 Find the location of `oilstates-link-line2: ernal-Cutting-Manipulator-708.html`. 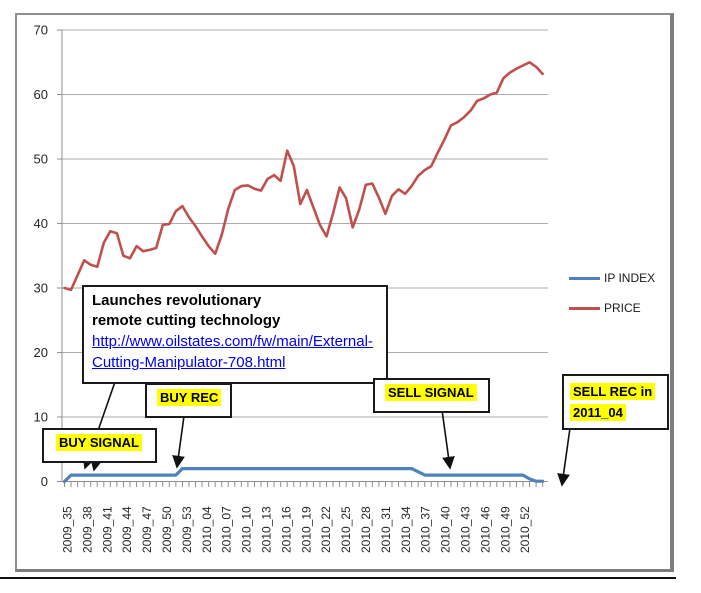

oilstates-link-line2: ernal-Cutting-Manipulator-708.html is located at coordinates (232, 352).